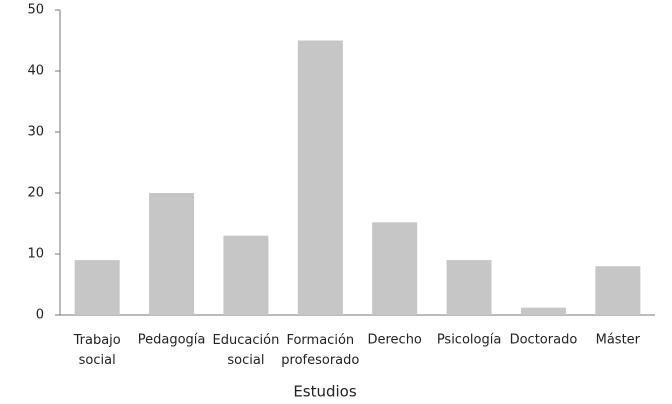 The height and width of the screenshot is (404, 672). I want to click on x-tick-label: Trabajo social, so click(97, 350).